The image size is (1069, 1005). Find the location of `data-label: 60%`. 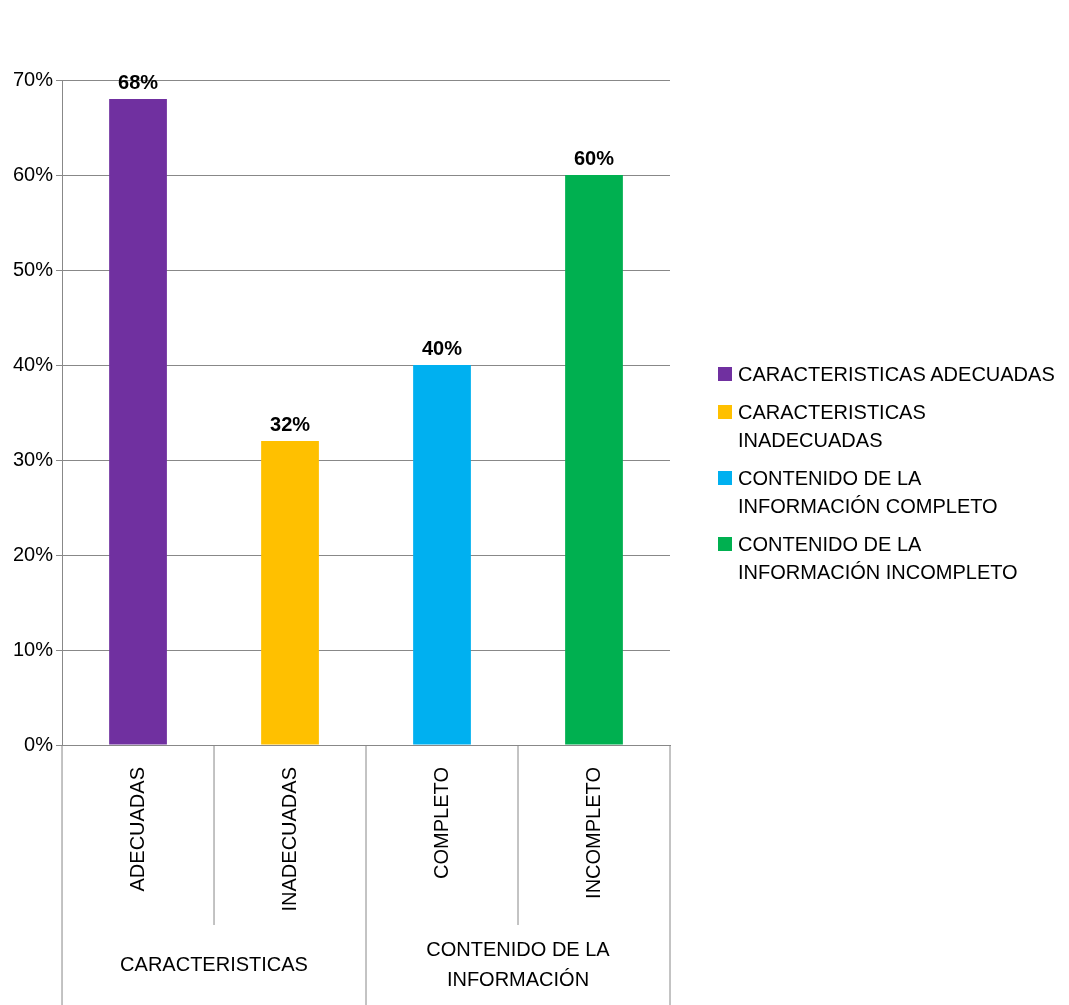

data-label: 60% is located at coordinates (594, 157).